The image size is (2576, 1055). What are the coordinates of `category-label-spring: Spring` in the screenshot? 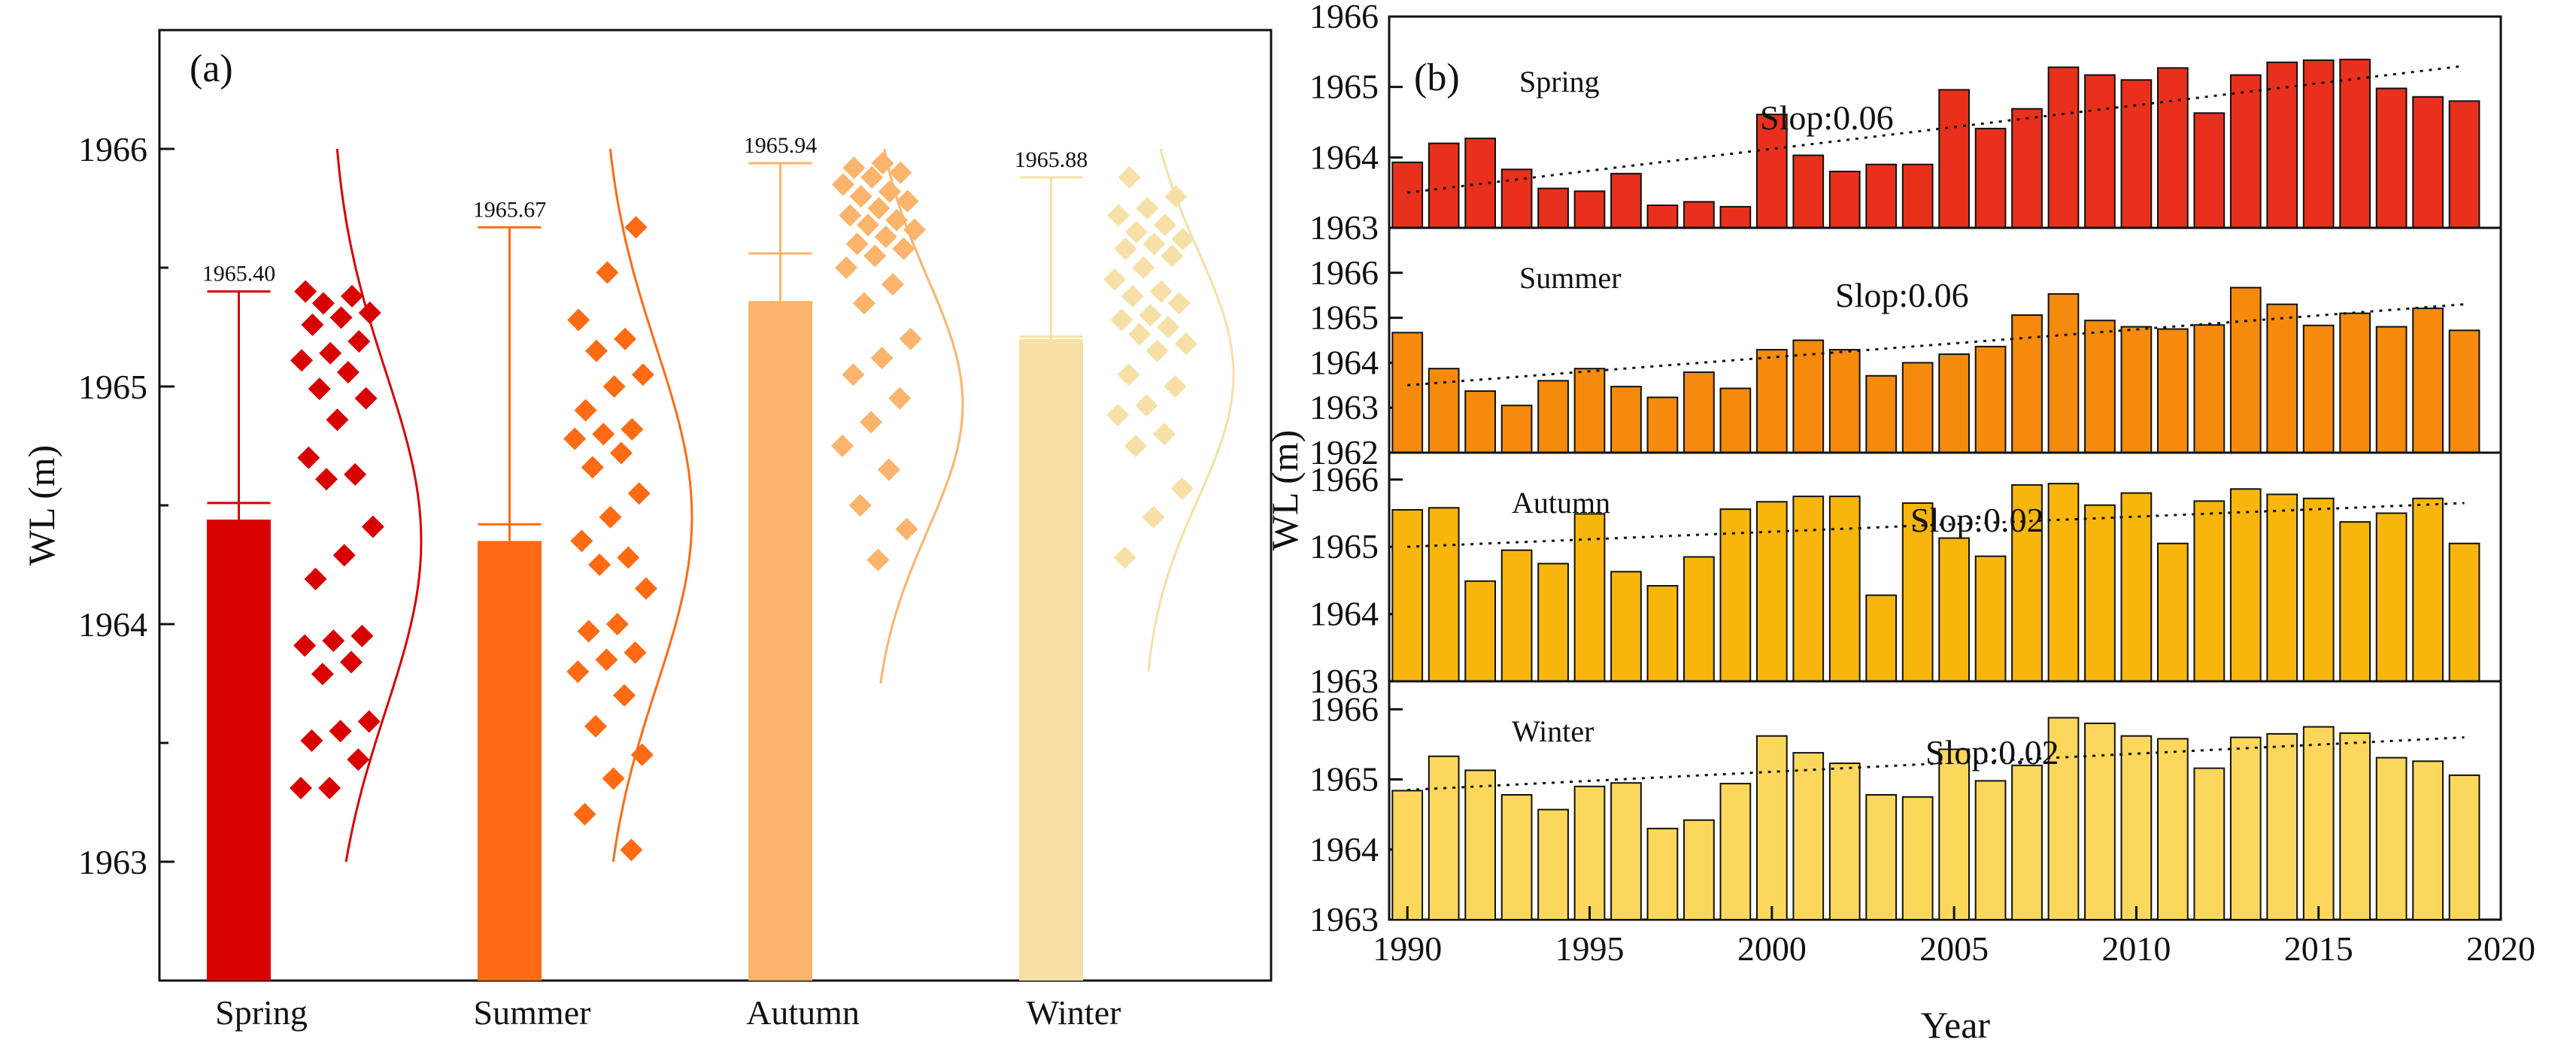 It's located at (261, 1012).